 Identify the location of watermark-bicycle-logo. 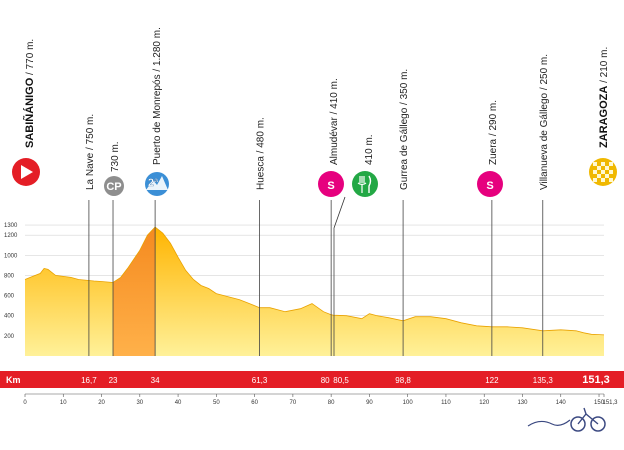
(566, 419).